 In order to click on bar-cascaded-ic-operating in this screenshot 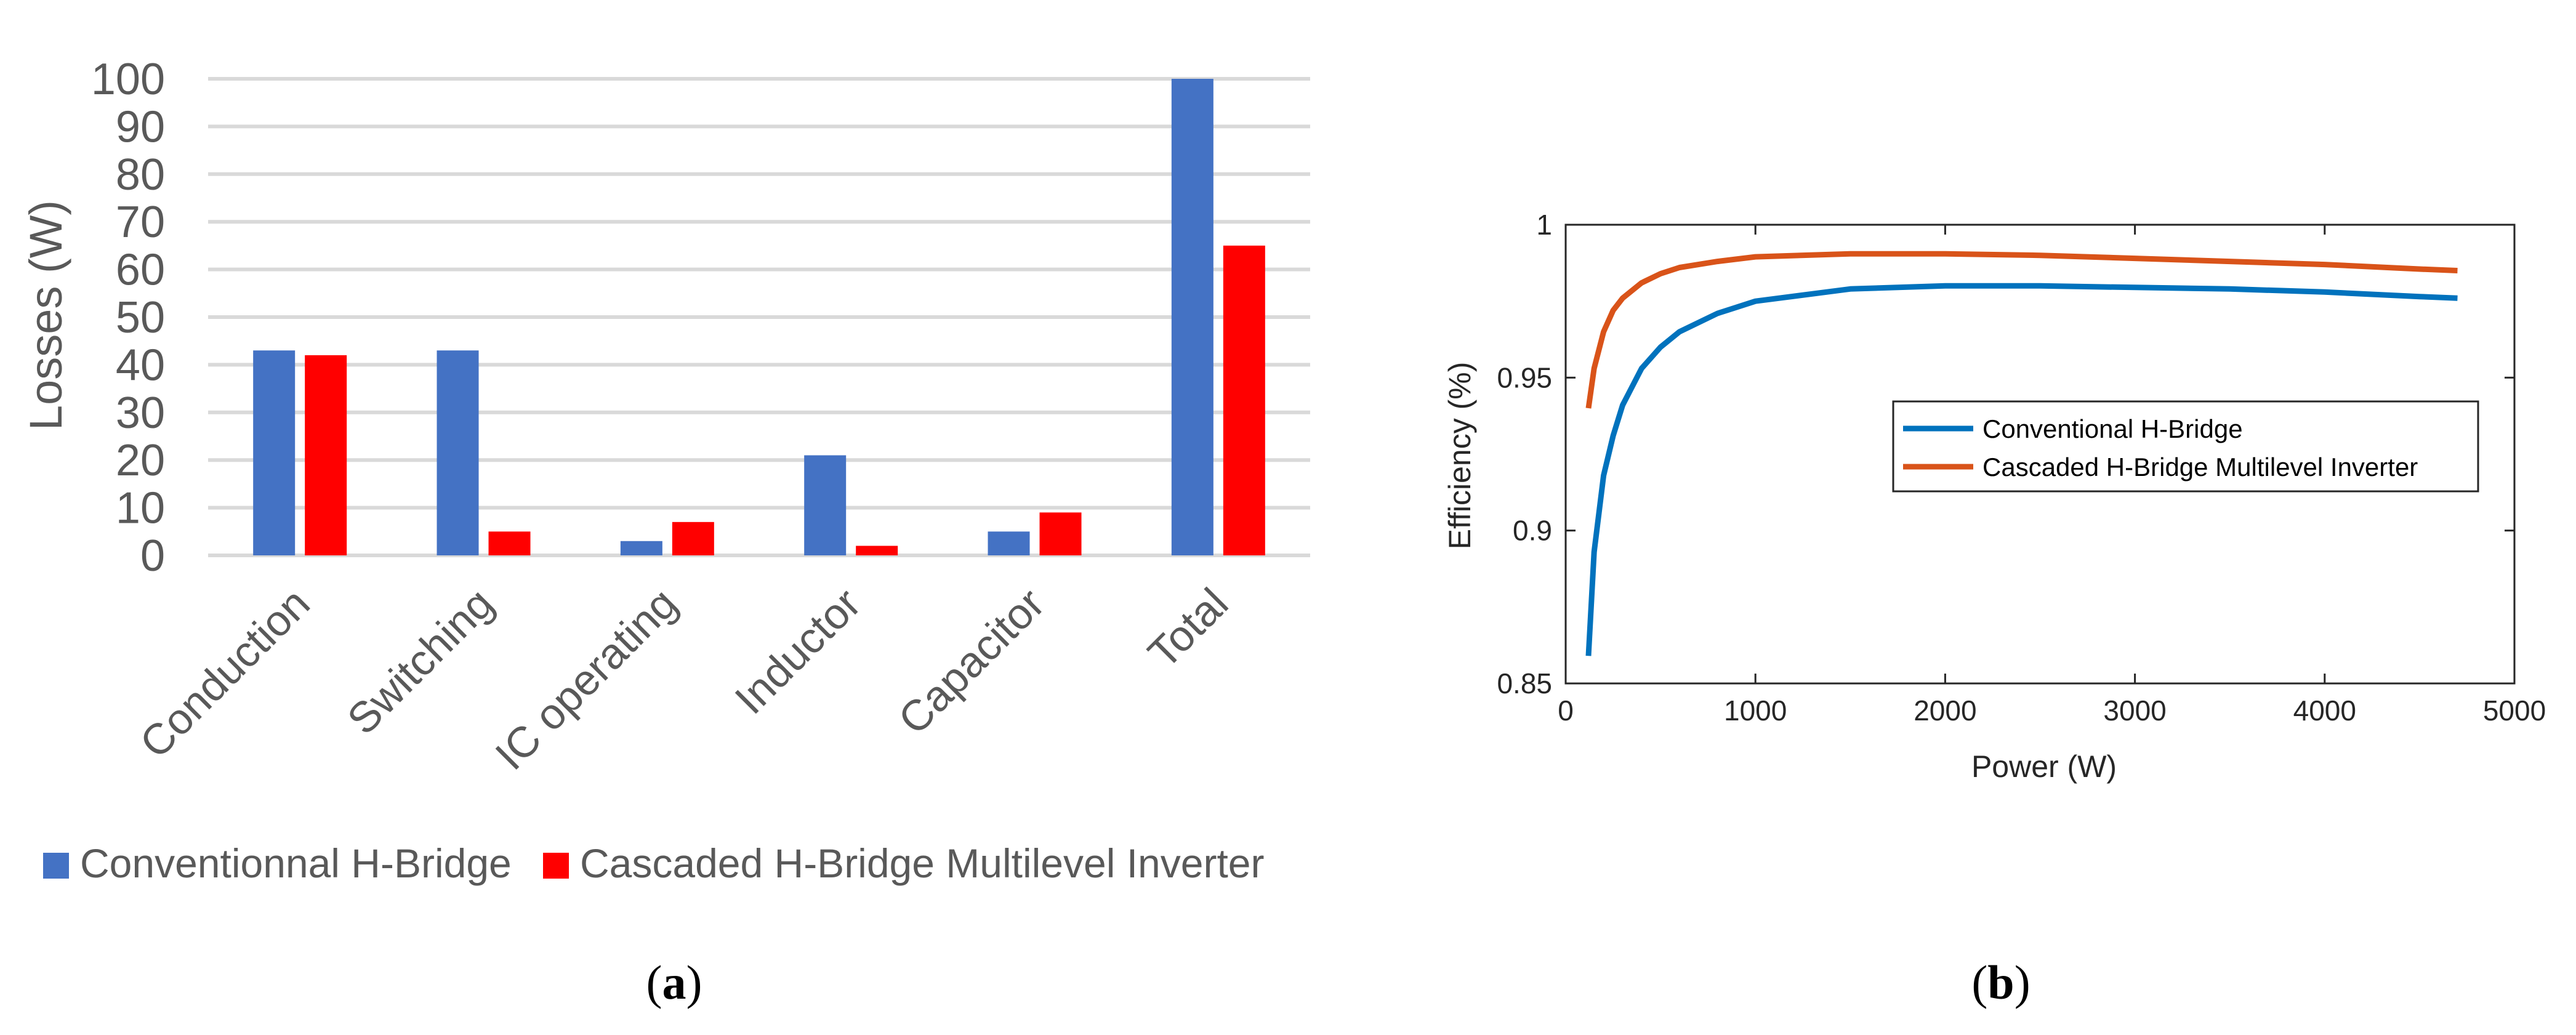, I will do `click(693, 538)`.